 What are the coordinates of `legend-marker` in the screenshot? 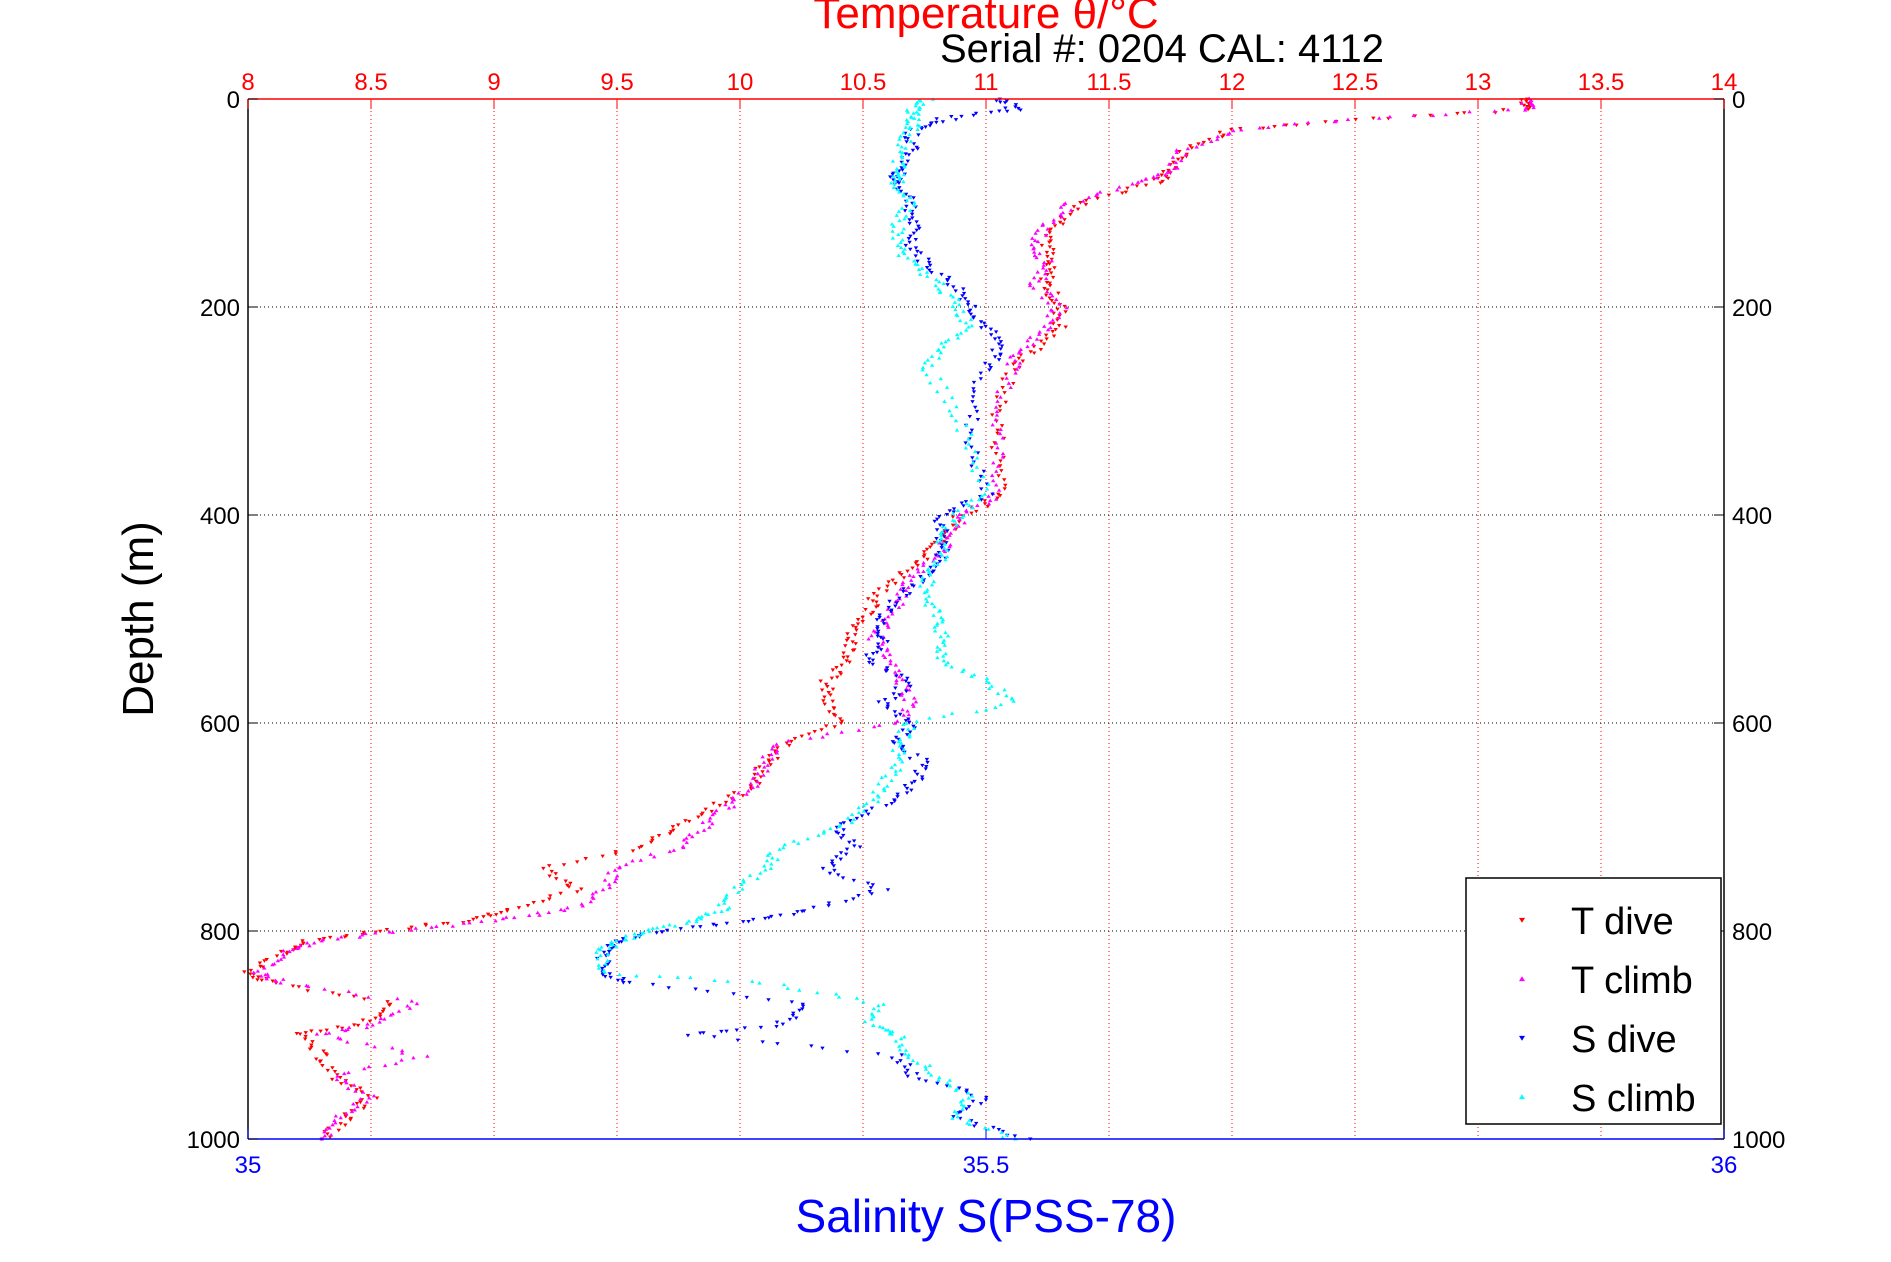 It's located at (1522, 979).